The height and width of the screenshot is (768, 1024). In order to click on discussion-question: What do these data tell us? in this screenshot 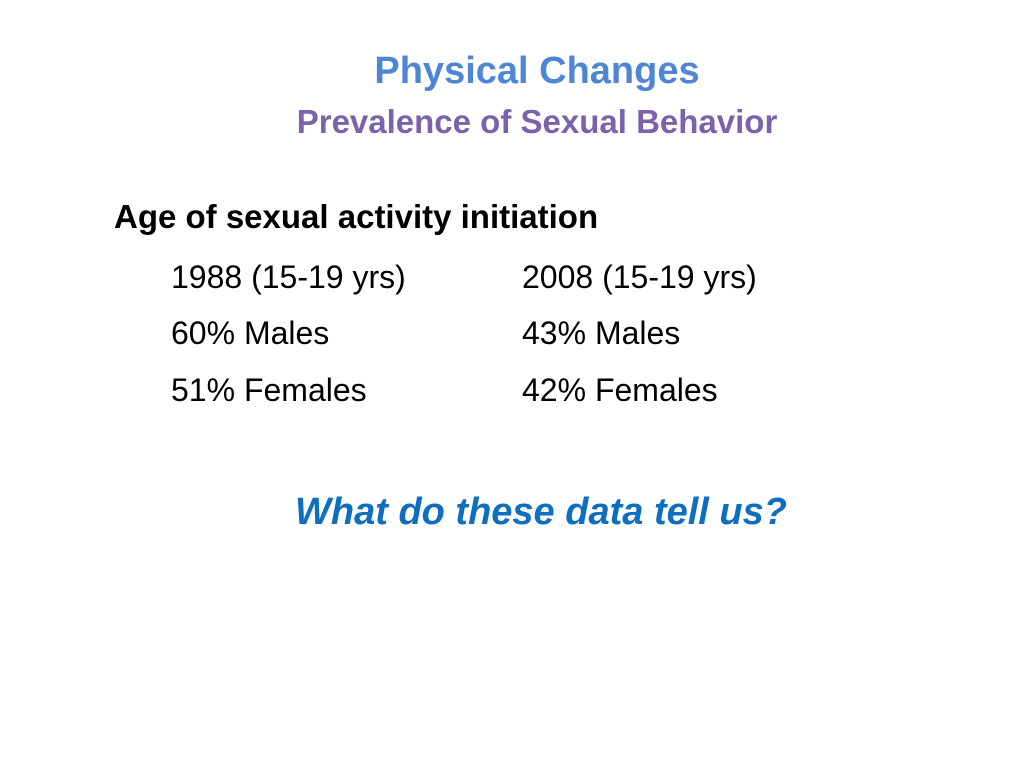, I will do `click(541, 512)`.